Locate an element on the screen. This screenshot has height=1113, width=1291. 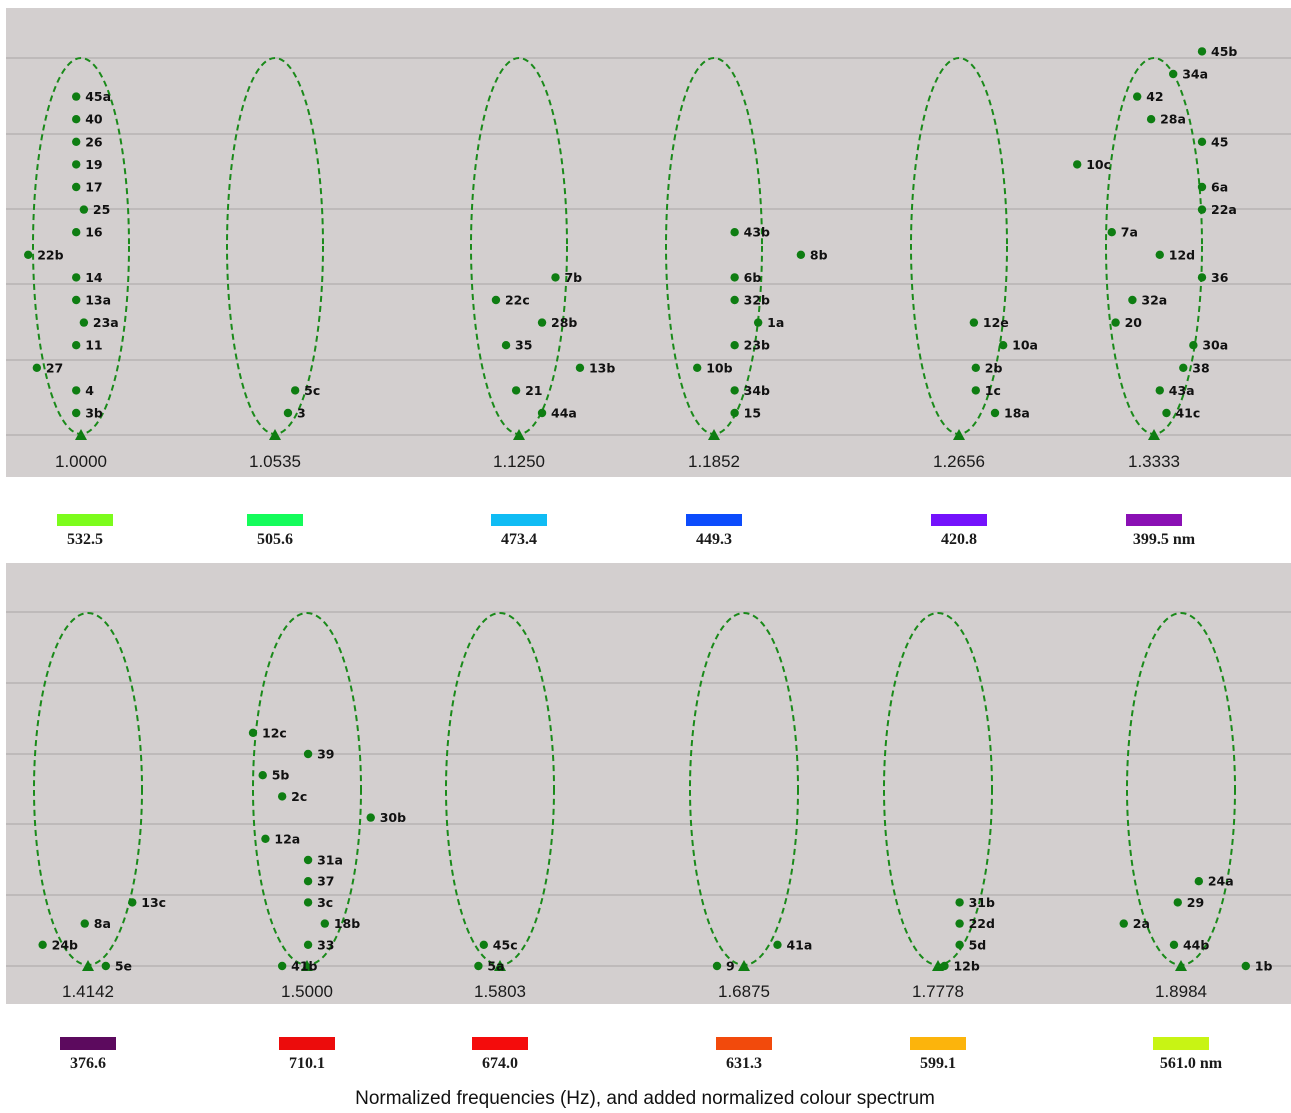
frequency-group: 24a 29 2a 44b 1b is located at coordinates (1196, 793).